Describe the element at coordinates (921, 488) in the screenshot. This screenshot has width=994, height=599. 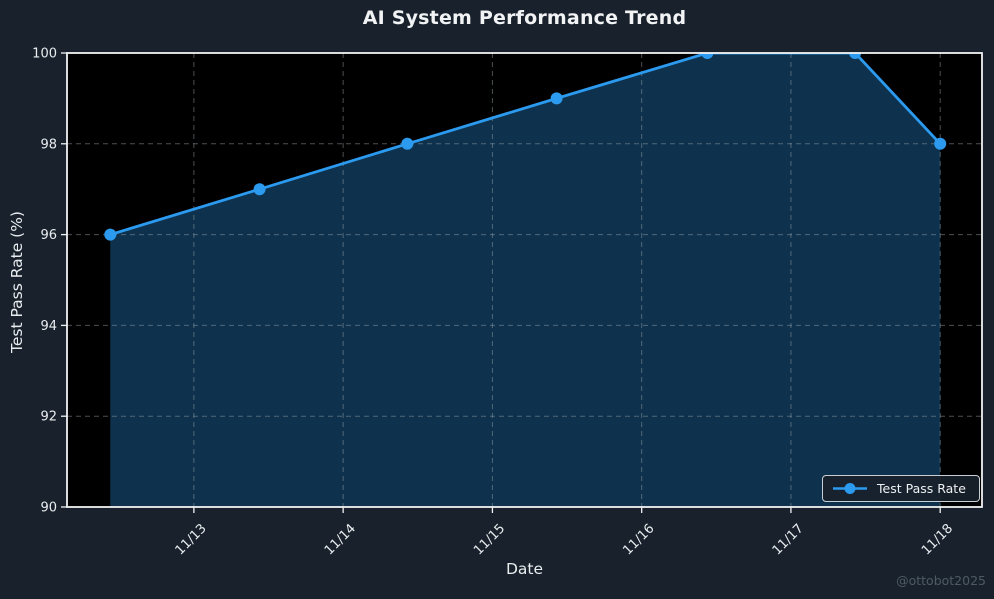
I see `legend-label: Test Pass Rate` at that location.